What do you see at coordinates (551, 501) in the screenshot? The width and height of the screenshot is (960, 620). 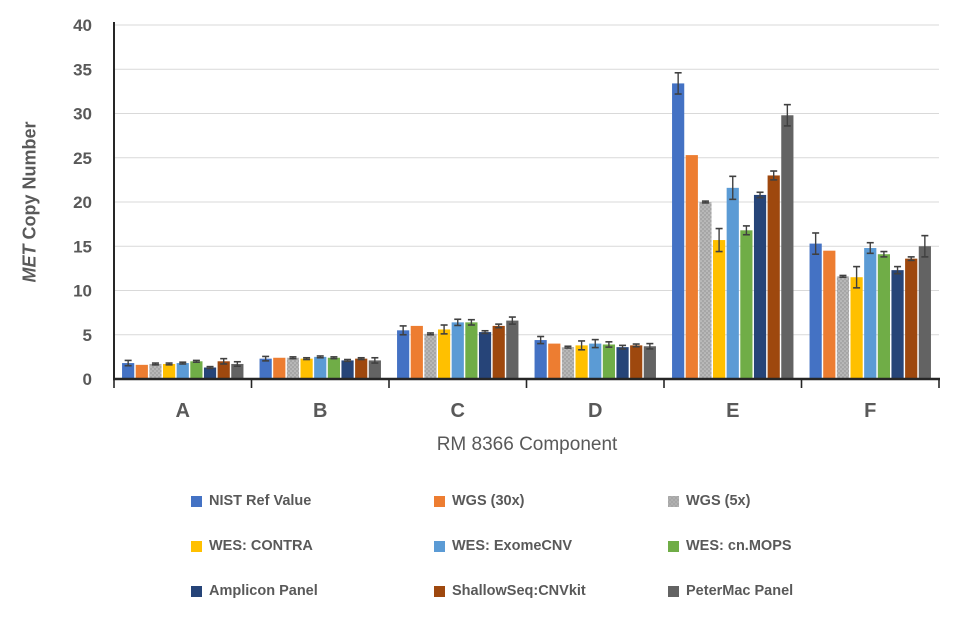 I see `legend-item-wgs-30x: WGS (30x)` at bounding box center [551, 501].